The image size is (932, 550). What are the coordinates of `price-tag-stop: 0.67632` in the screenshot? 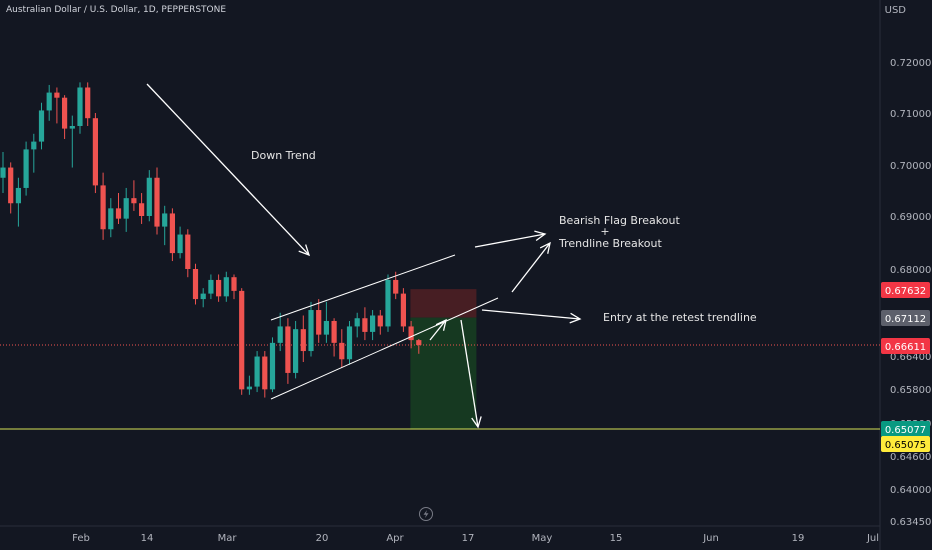 It's located at (905, 290).